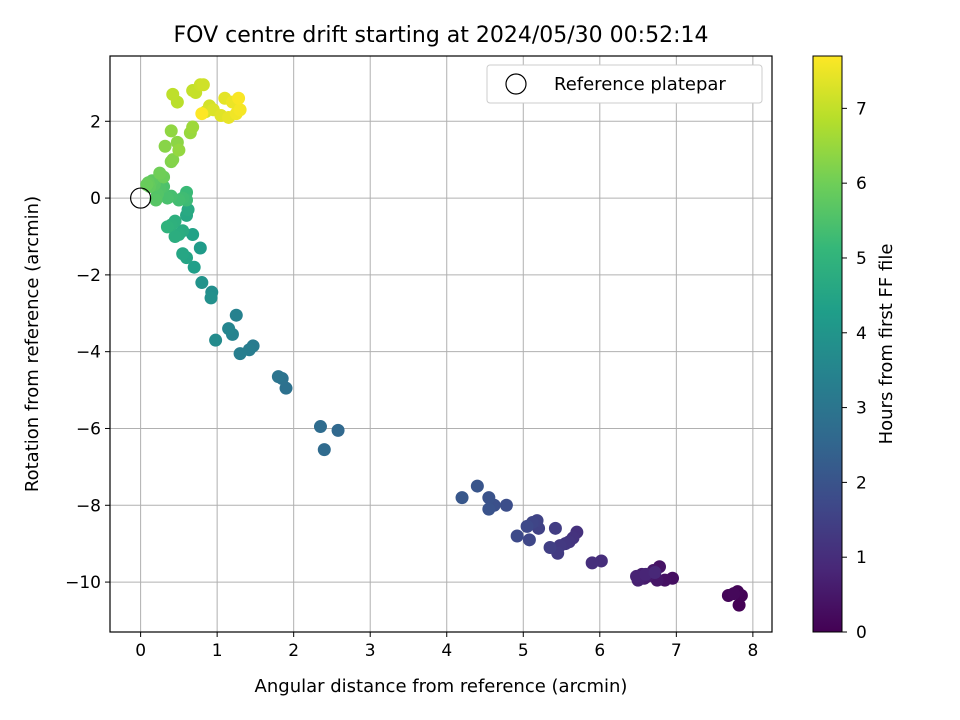 Image resolution: width=960 pixels, height=720 pixels. Describe the element at coordinates (523, 651) in the screenshot. I see `x-tick-label: 5` at that location.